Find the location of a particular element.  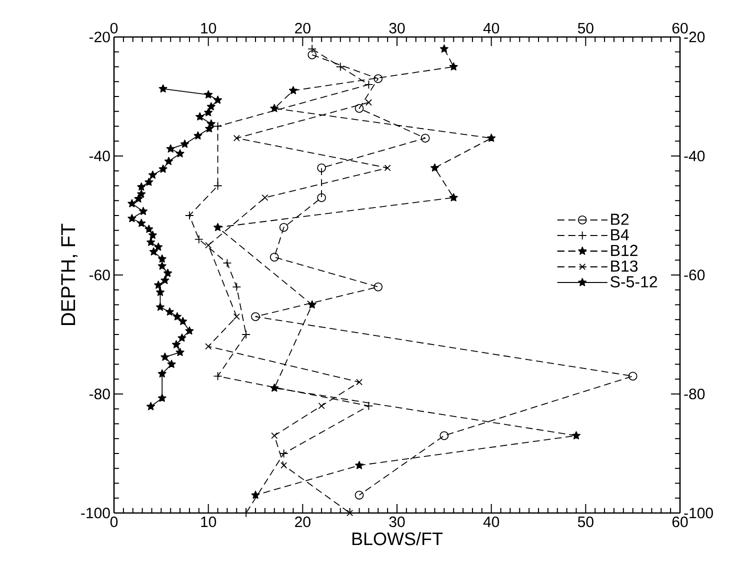

x2-tick-label: 40 is located at coordinates (491, 28).